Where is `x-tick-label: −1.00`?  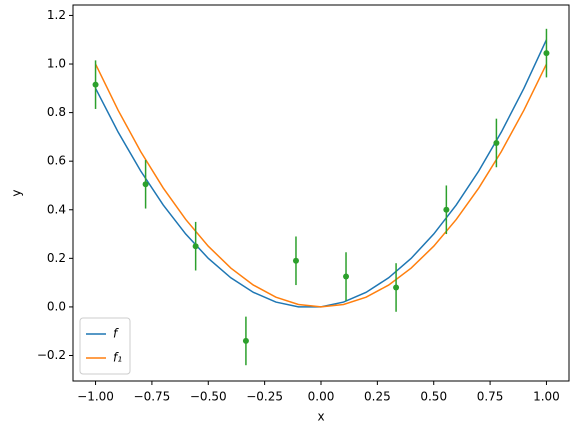 x-tick-label: −1.00 is located at coordinates (95, 397).